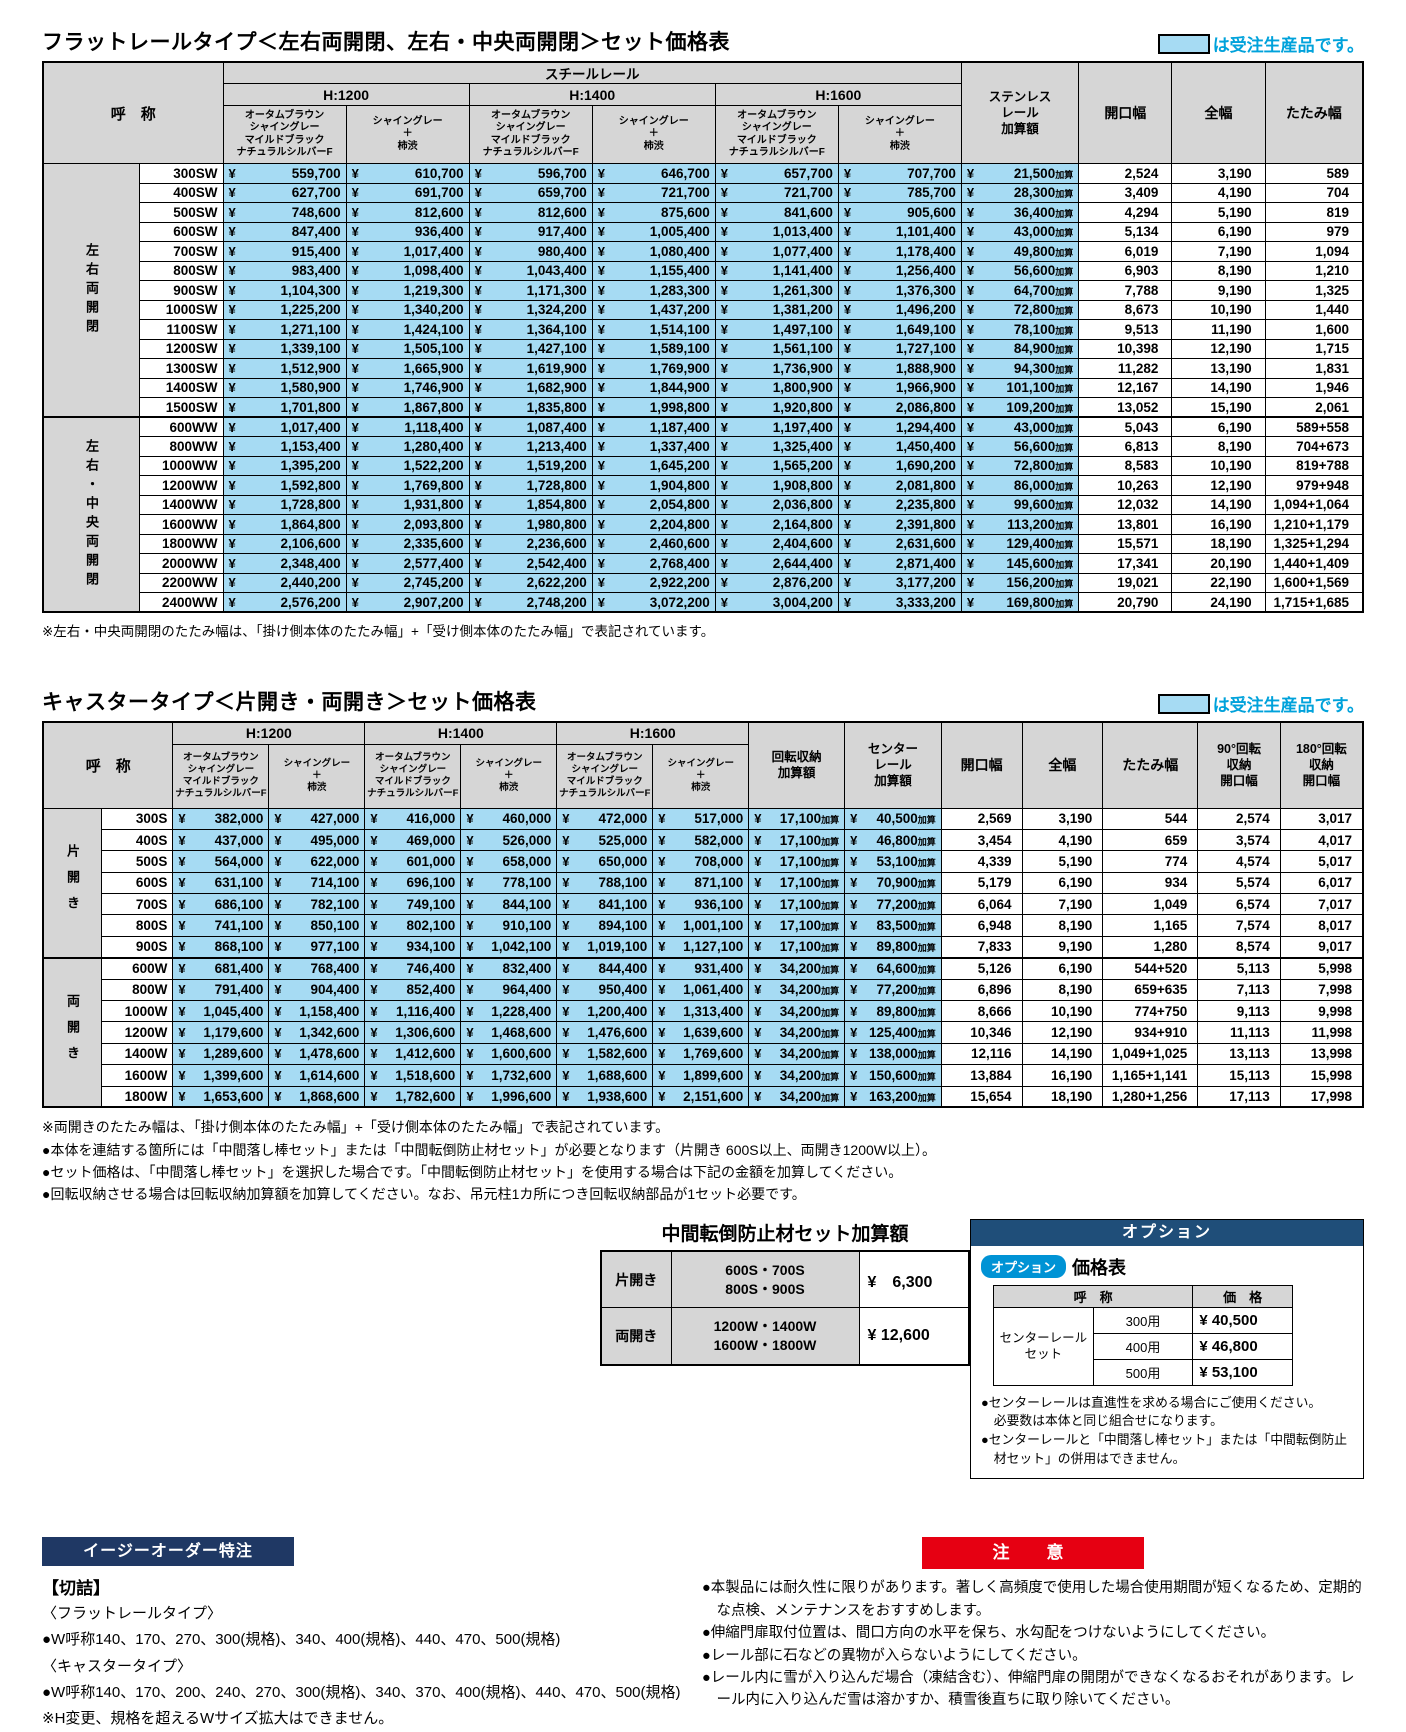  What do you see at coordinates (808, 212) in the screenshot?
I see `price-value: 841,600` at bounding box center [808, 212].